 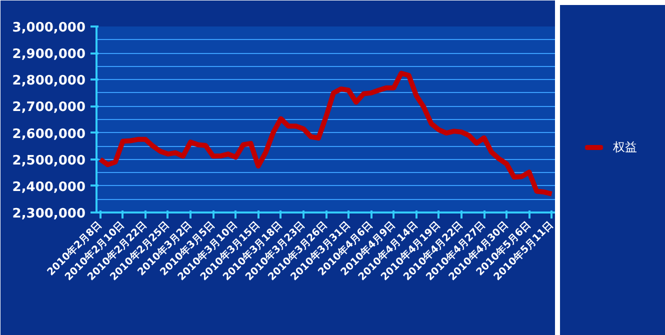 I want to click on legend-label: 权益, so click(x=625, y=147).